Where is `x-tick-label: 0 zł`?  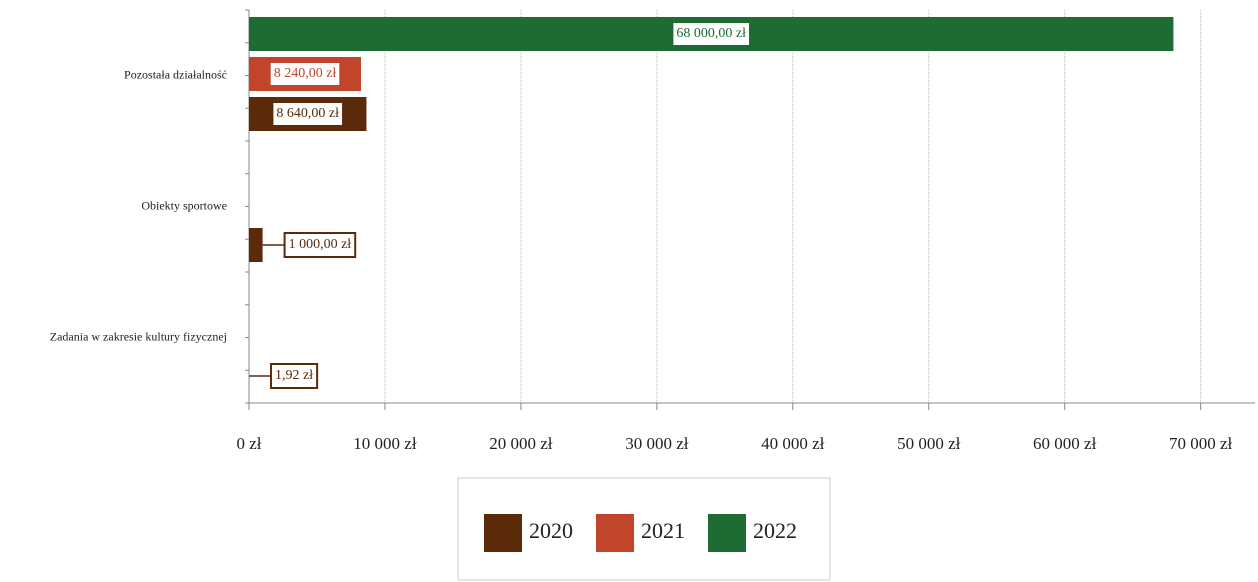
x-tick-label: 0 zł is located at coordinates (248, 443).